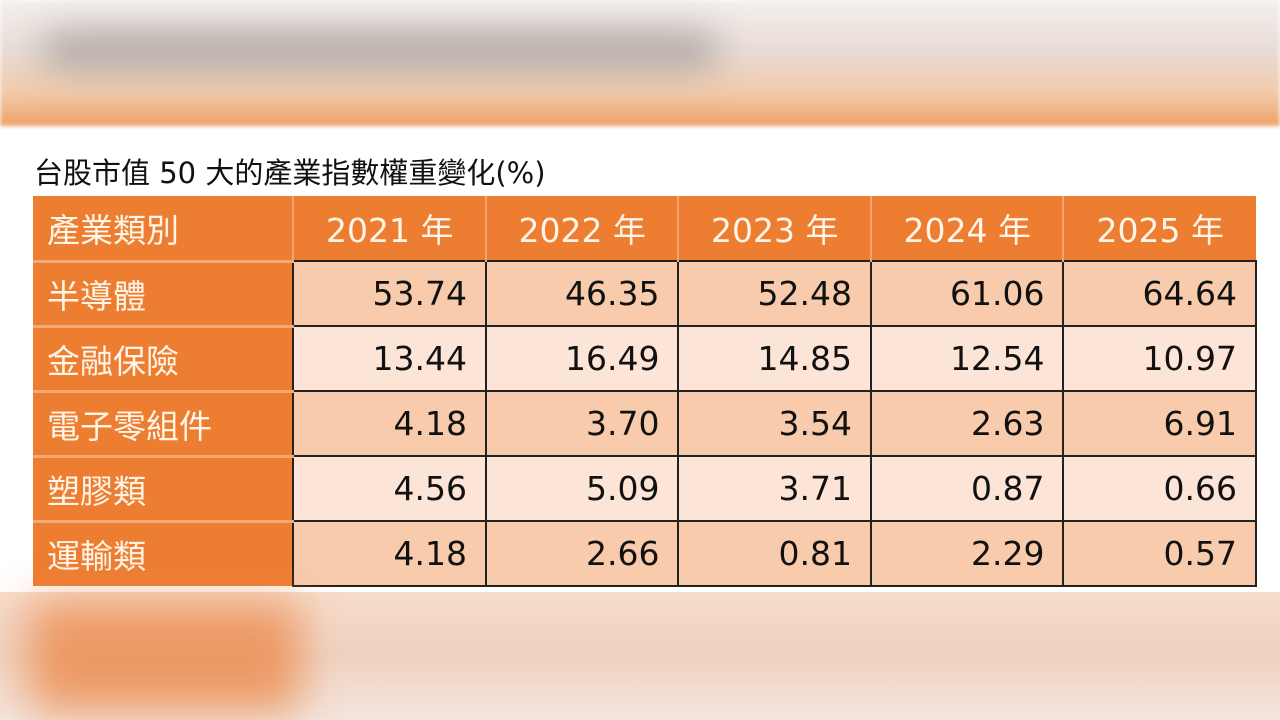 The image size is (1280, 720). I want to click on value-cell: 3.71, so click(774, 488).